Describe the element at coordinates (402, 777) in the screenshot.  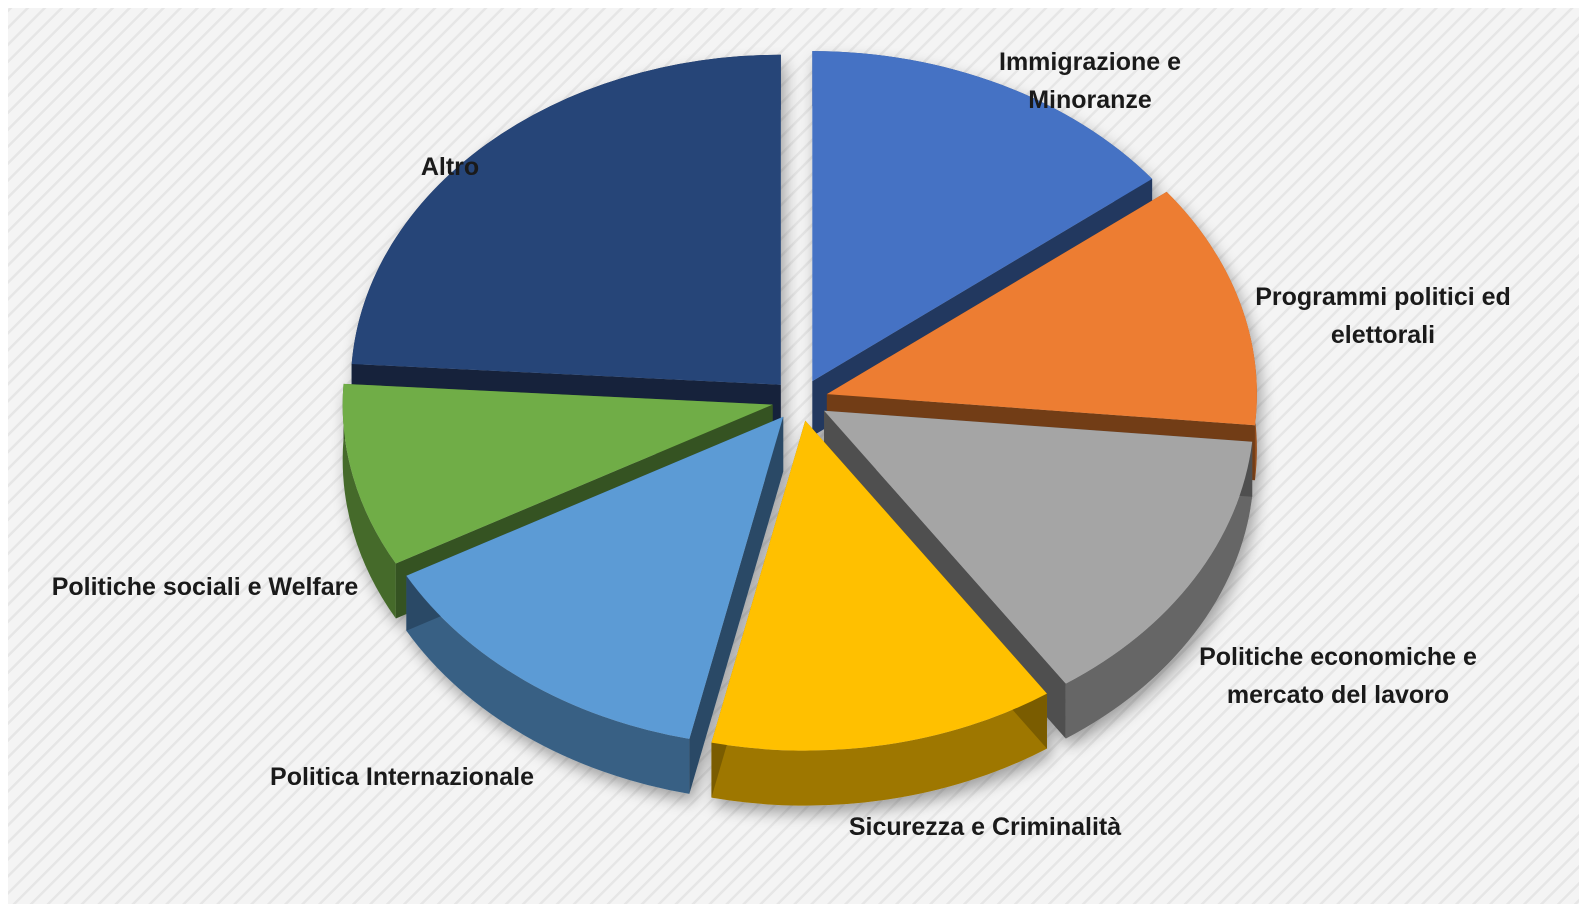
I see `slice-label: Politica Internazionale` at that location.